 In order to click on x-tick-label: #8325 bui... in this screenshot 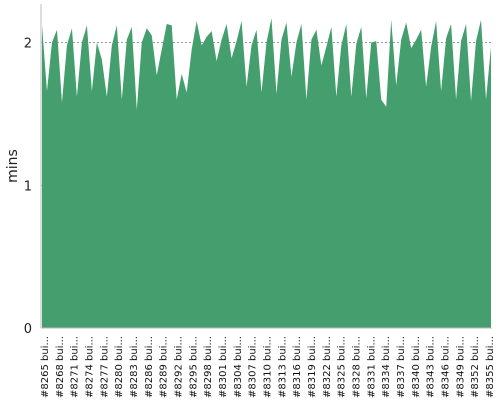, I will do `click(342, 367)`.